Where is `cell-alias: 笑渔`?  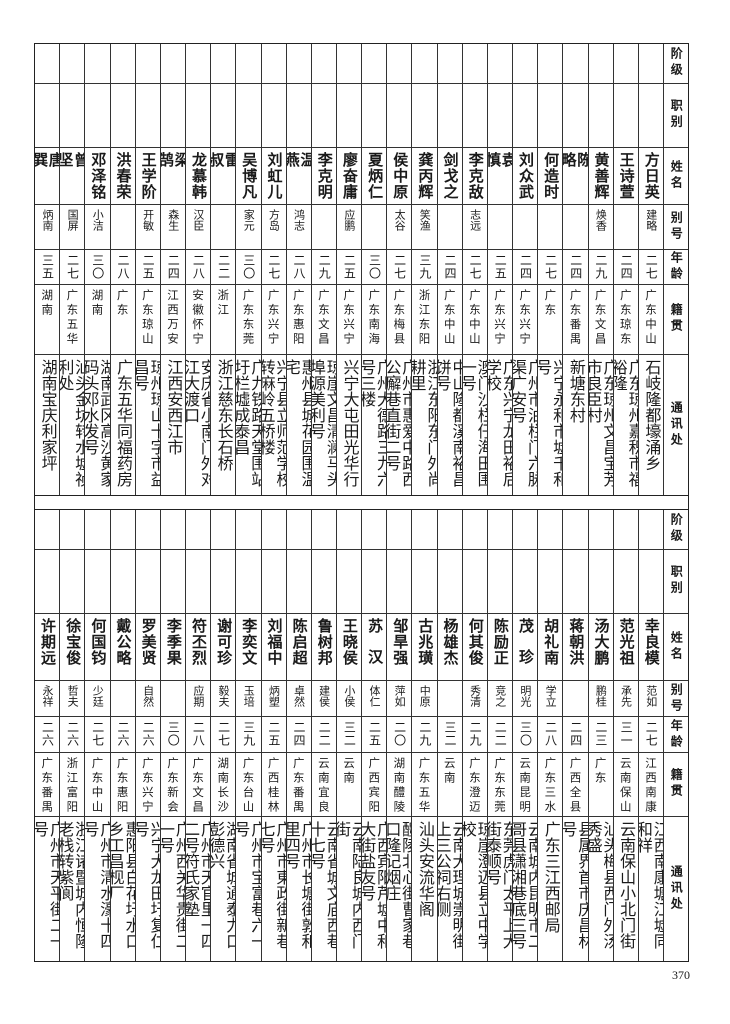
cell-alias: 笑渔 is located at coordinates (424, 228).